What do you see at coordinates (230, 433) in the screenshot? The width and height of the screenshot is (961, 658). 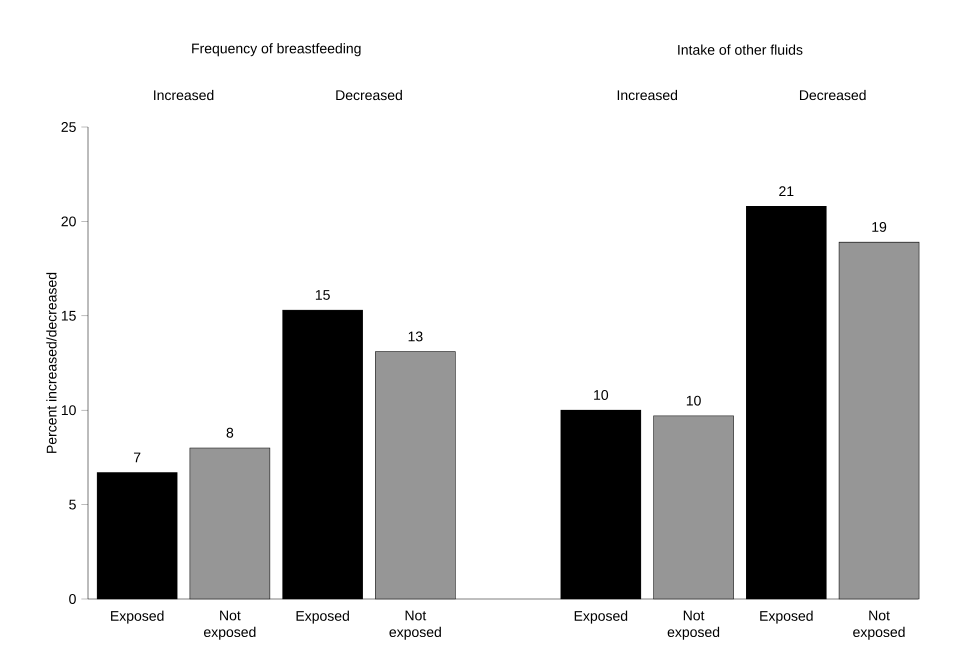 I see `data-label: 8` at bounding box center [230, 433].